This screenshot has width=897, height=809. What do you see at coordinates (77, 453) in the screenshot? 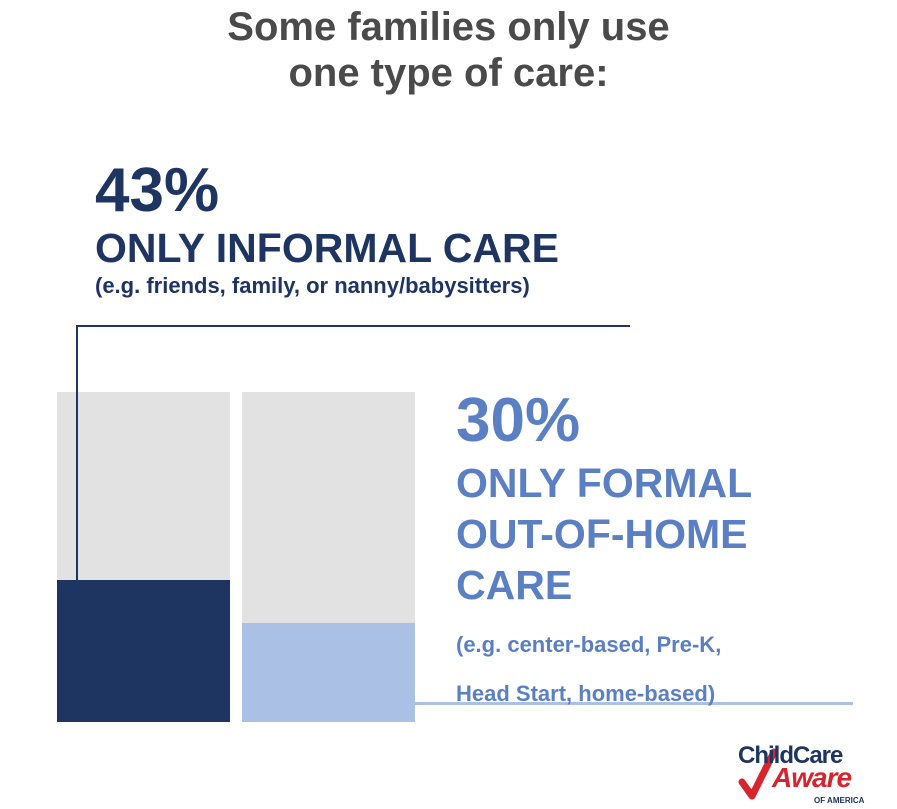
I see `leader-line-informal-vertical` at bounding box center [77, 453].